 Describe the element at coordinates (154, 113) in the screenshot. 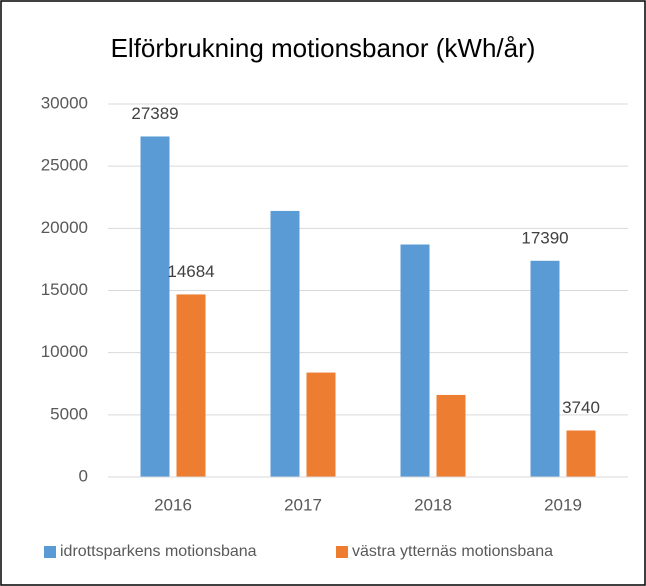

I see `data-label: 27389` at that location.